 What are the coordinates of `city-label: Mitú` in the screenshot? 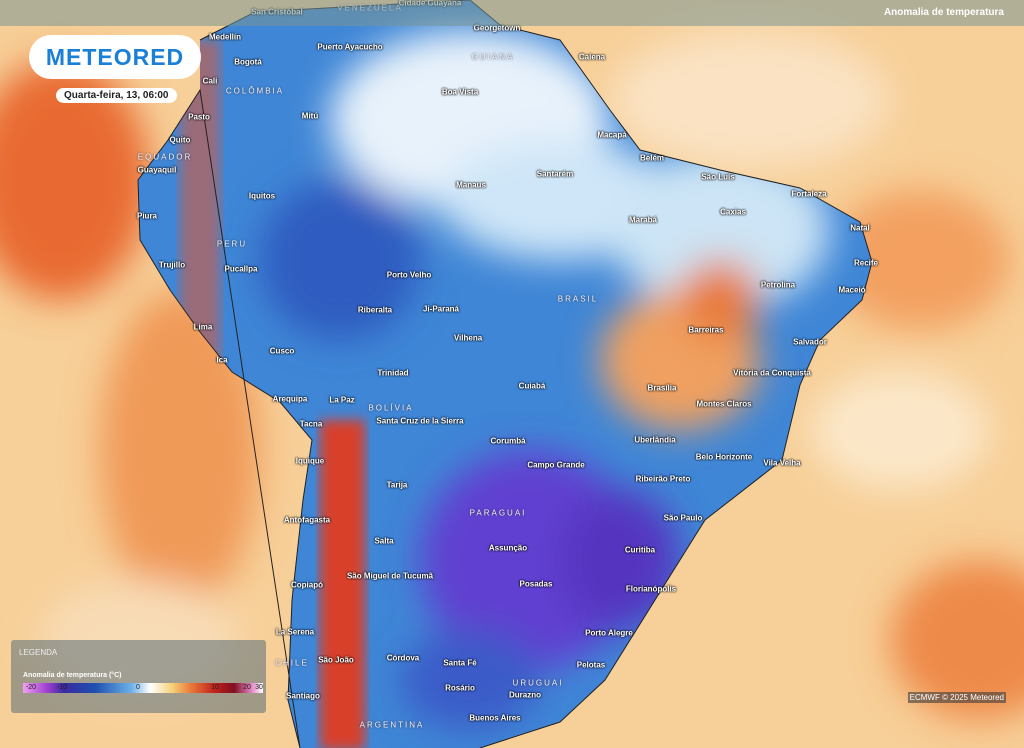 It's located at (310, 116).